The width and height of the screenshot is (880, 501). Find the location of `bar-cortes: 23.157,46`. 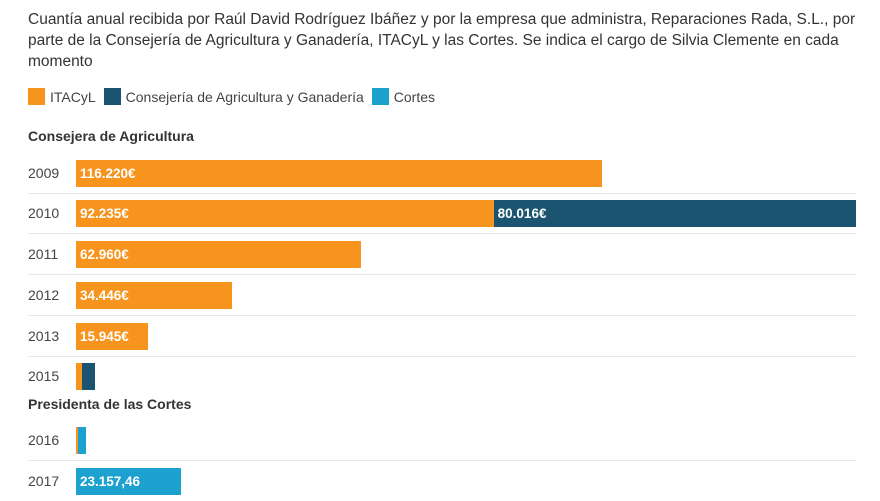

bar-cortes: 23.157,46 is located at coordinates (128, 481).